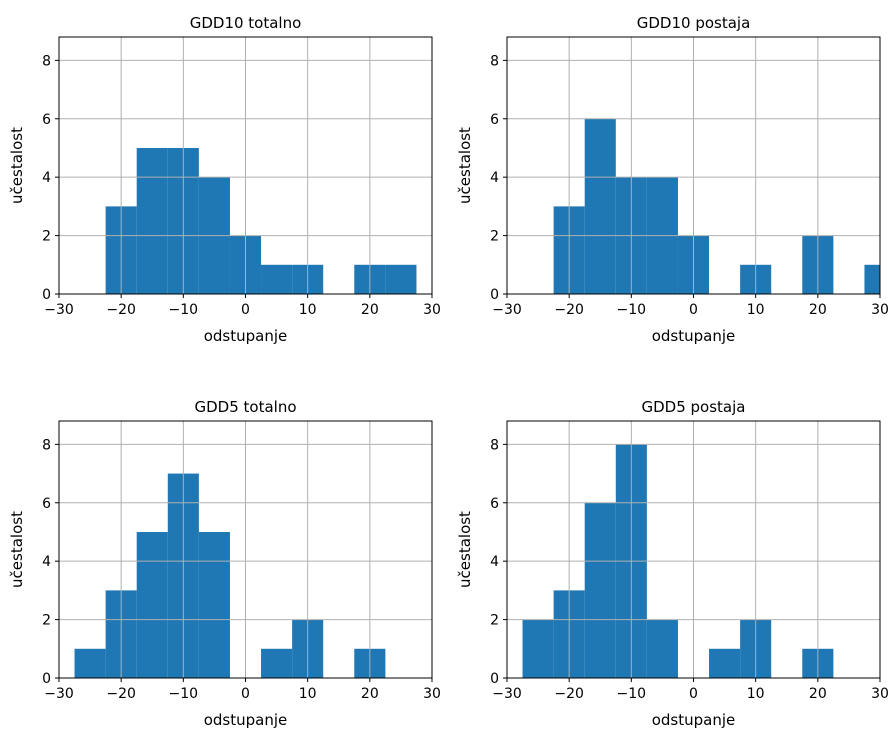  I want to click on chart-title: GDD10 totalno, so click(246, 23).